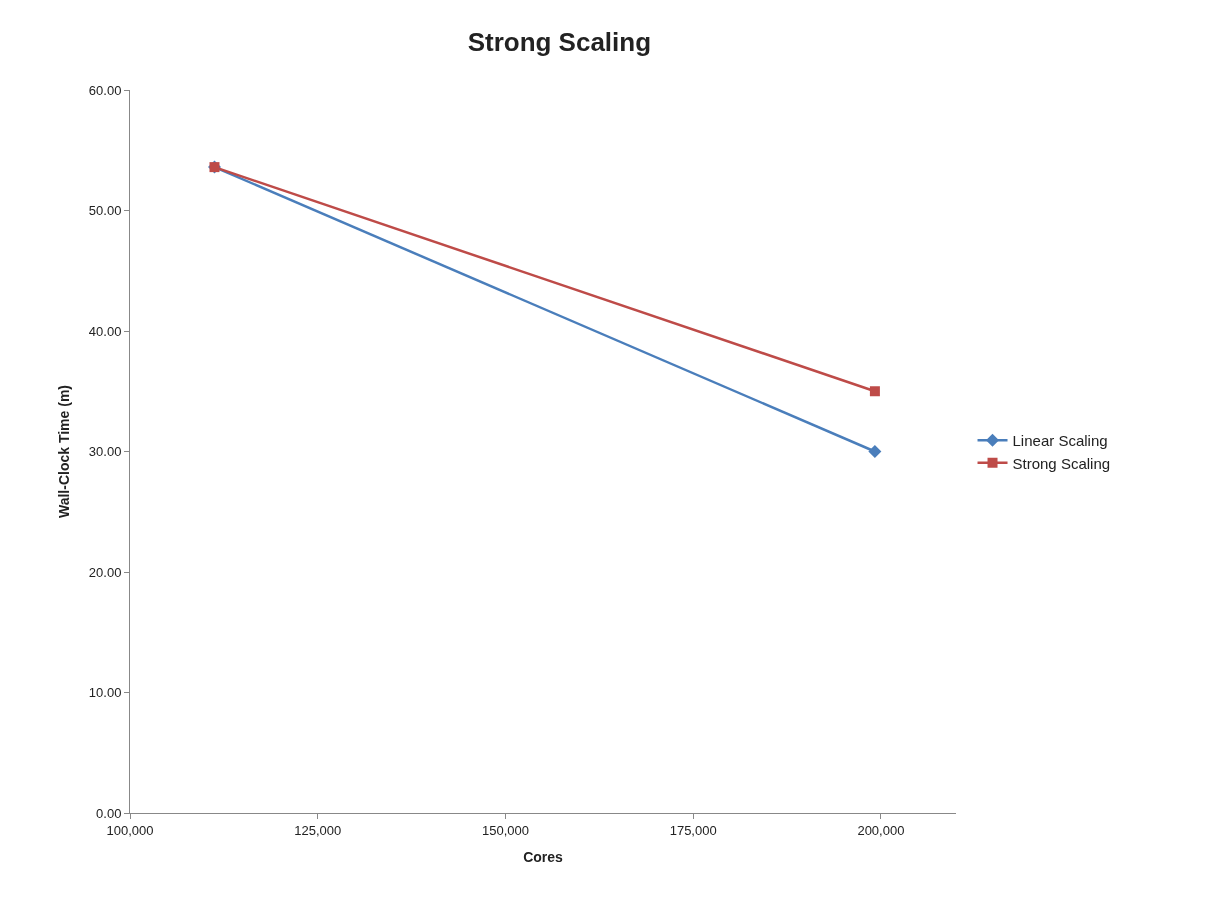  I want to click on y-tick-label: 60.00, so click(105, 90).